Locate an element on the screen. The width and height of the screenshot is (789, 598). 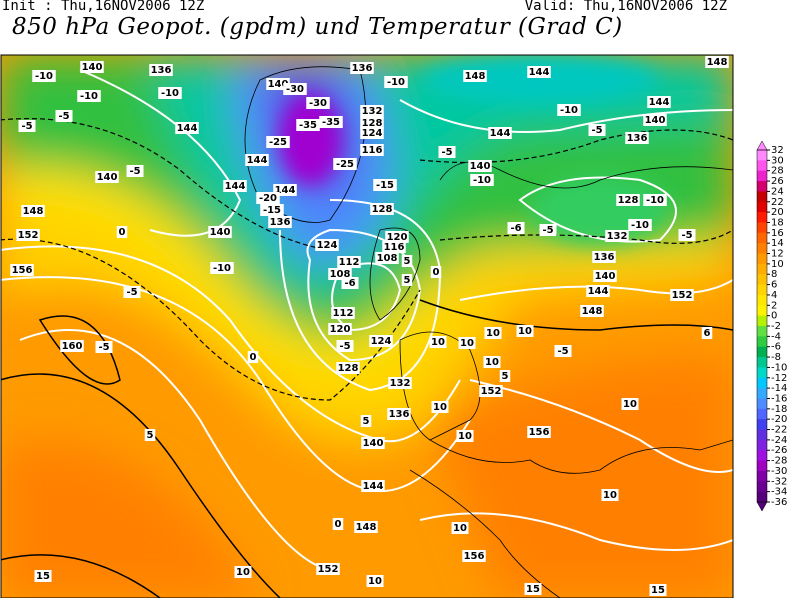
geopotential-label: 160 is located at coordinates (72, 346).